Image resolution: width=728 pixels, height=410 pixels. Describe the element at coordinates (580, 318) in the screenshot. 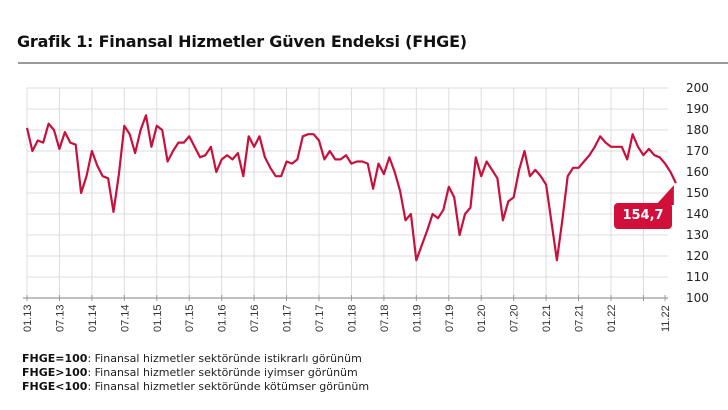

I see `x-tick-label: 07.21` at that location.